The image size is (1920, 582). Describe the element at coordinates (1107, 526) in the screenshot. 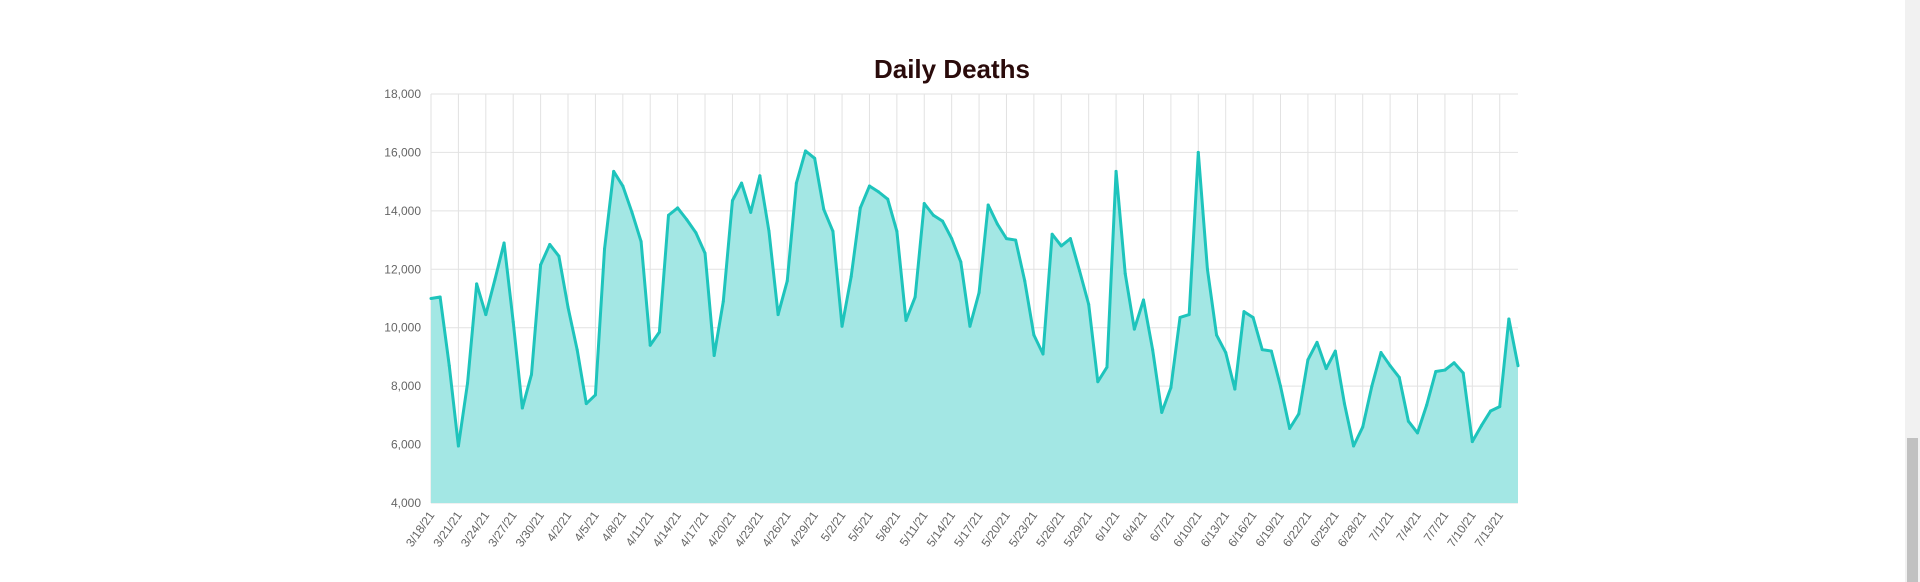

I see `x-tick-label: 6/1/21` at that location.